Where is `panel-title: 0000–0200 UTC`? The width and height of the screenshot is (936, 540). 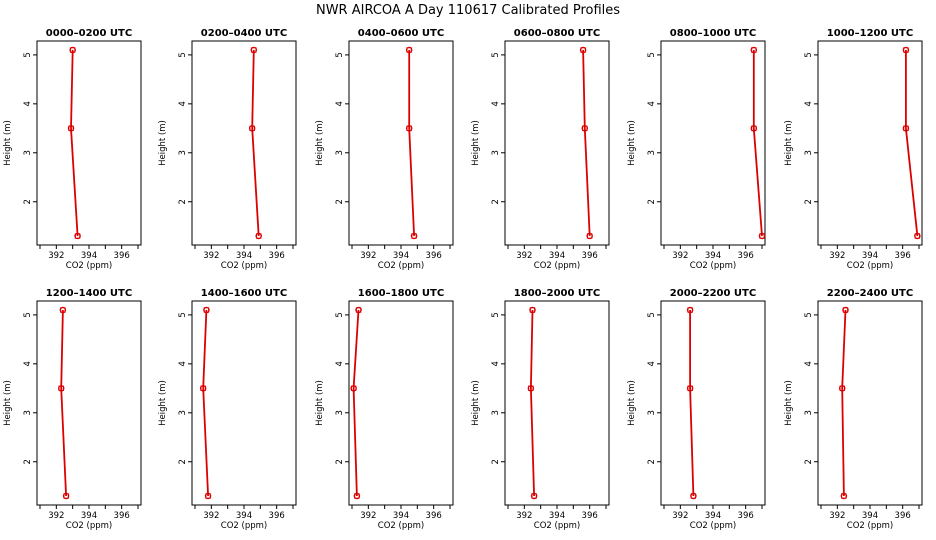
panel-title: 0000–0200 UTC is located at coordinates (89, 33).